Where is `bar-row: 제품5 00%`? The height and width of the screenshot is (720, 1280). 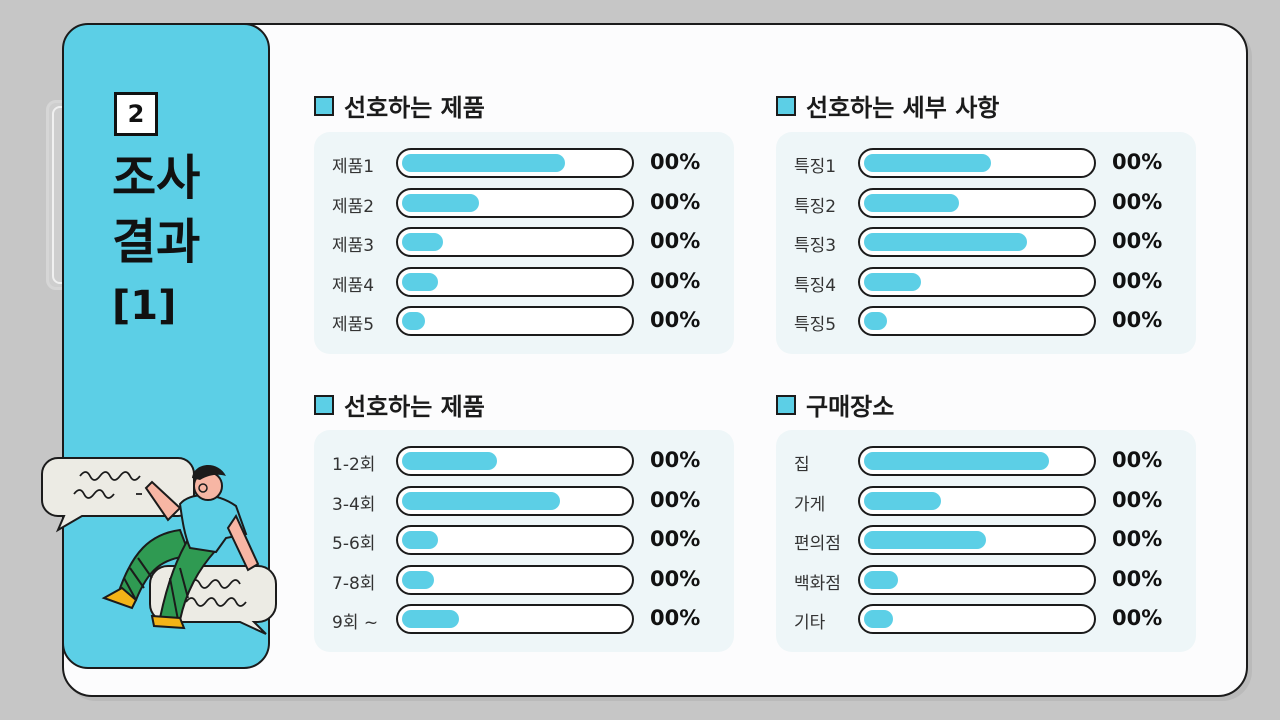
bar-row: 제품5 00% is located at coordinates (524, 322).